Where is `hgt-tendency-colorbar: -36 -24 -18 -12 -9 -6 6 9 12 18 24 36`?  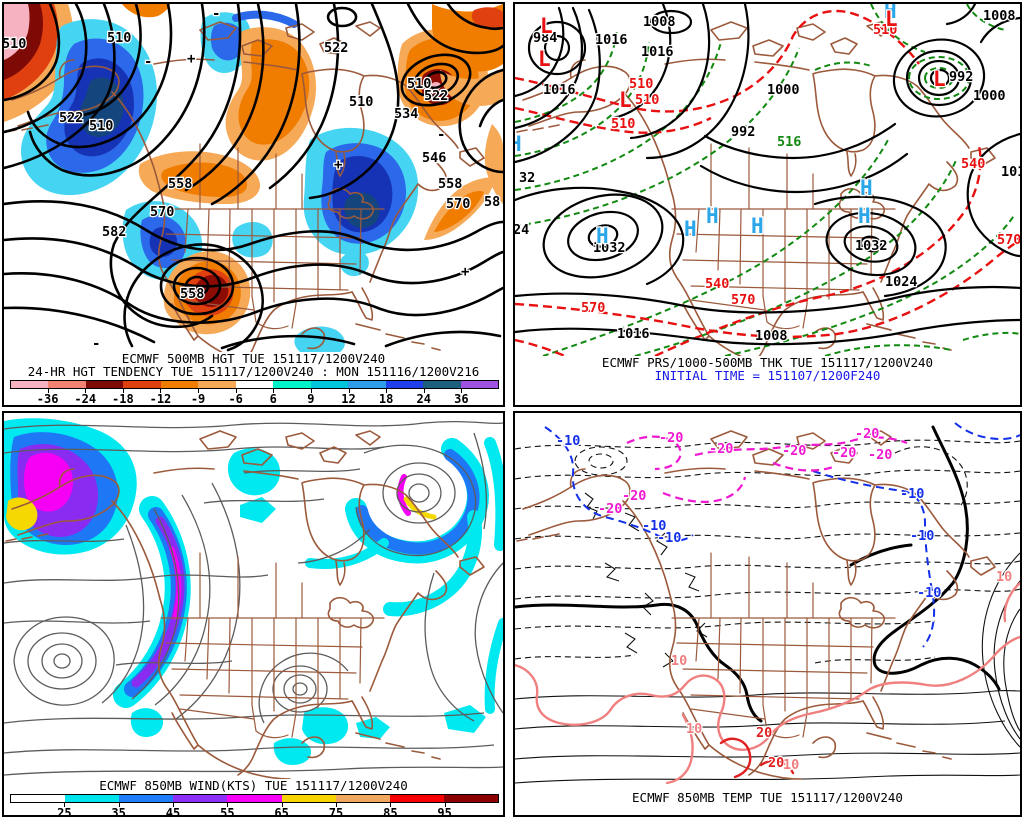 hgt-tendency-colorbar: -36 -24 -18 -12 -9 -6 6 9 12 18 24 36 is located at coordinates (254, 392).